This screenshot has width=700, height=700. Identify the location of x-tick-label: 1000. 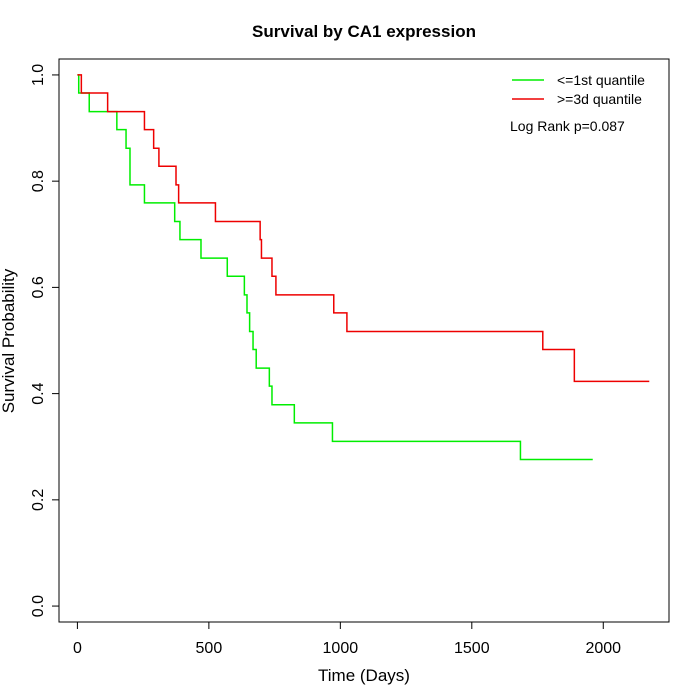
(341, 648).